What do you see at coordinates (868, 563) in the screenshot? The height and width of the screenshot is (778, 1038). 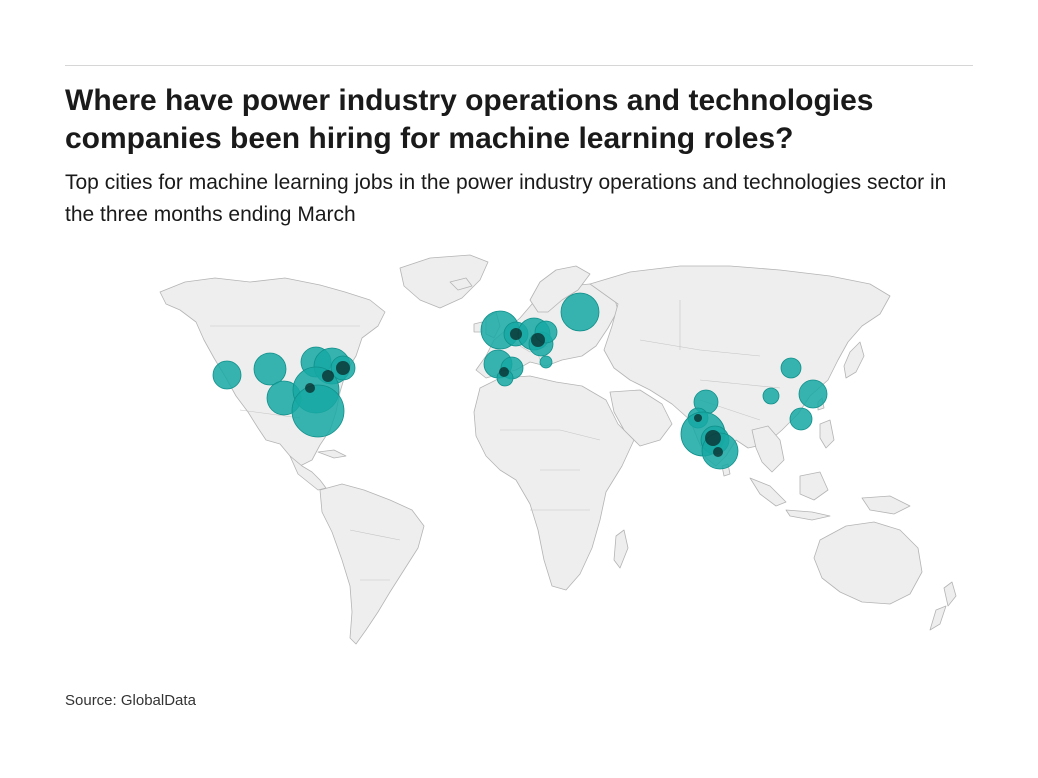 I see `land-australia` at bounding box center [868, 563].